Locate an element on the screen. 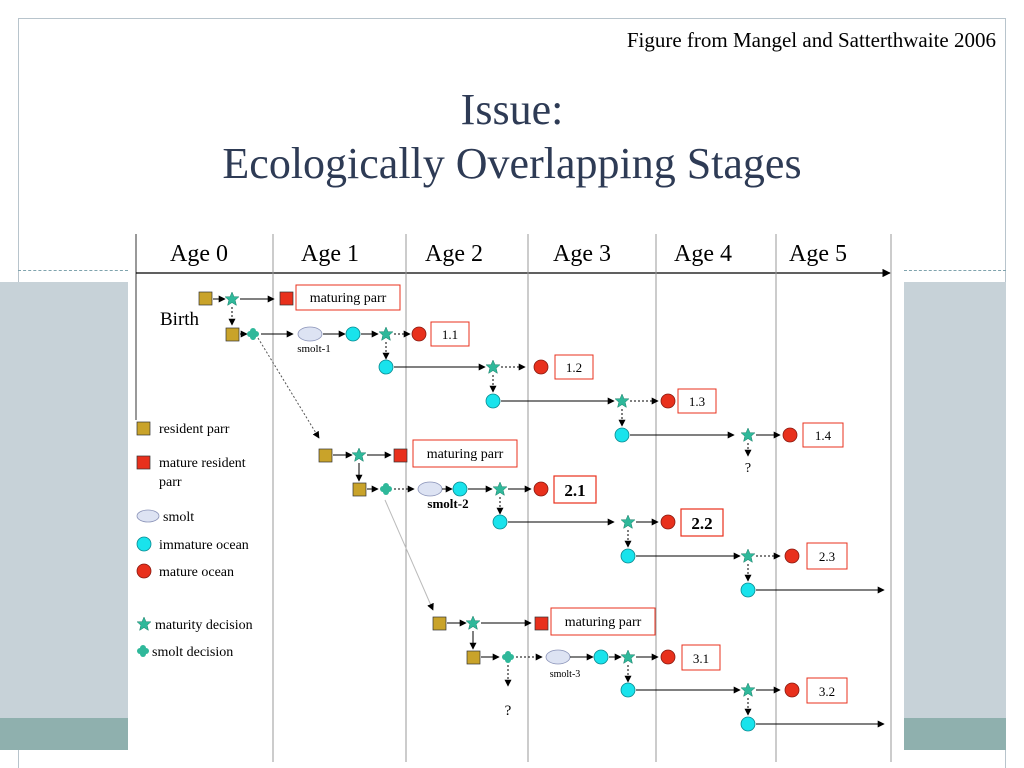 The width and height of the screenshot is (1024, 768). legend-immature-ocean-swatch is located at coordinates (144, 544).